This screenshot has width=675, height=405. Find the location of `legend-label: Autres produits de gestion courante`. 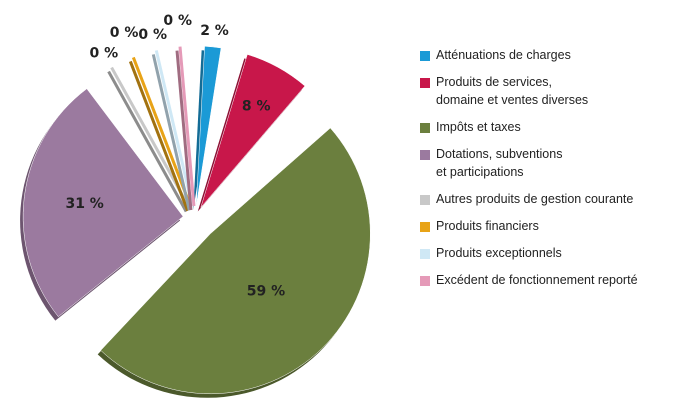

legend-label: Autres produits de gestion courante is located at coordinates (535, 199).